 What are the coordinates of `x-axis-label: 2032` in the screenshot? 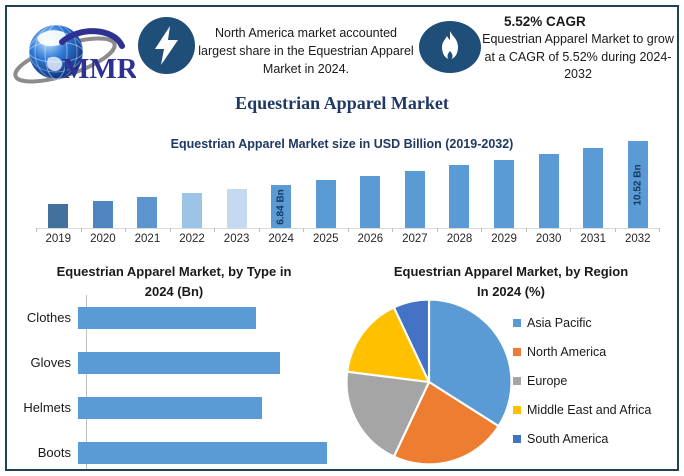 It's located at (638, 239).